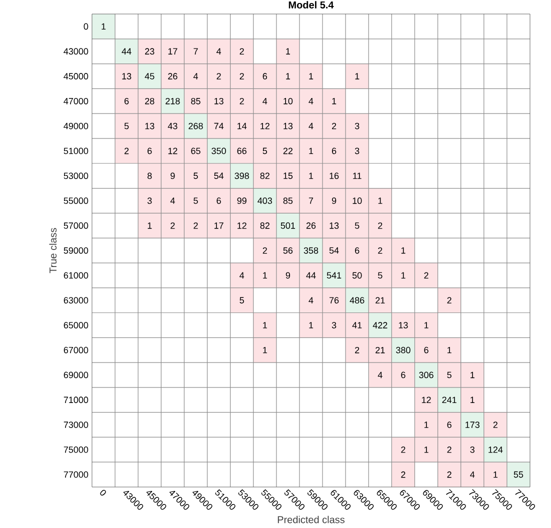 This screenshot has height=528, width=551. What do you see at coordinates (403, 350) in the screenshot?
I see `data-label: 380` at bounding box center [403, 350].